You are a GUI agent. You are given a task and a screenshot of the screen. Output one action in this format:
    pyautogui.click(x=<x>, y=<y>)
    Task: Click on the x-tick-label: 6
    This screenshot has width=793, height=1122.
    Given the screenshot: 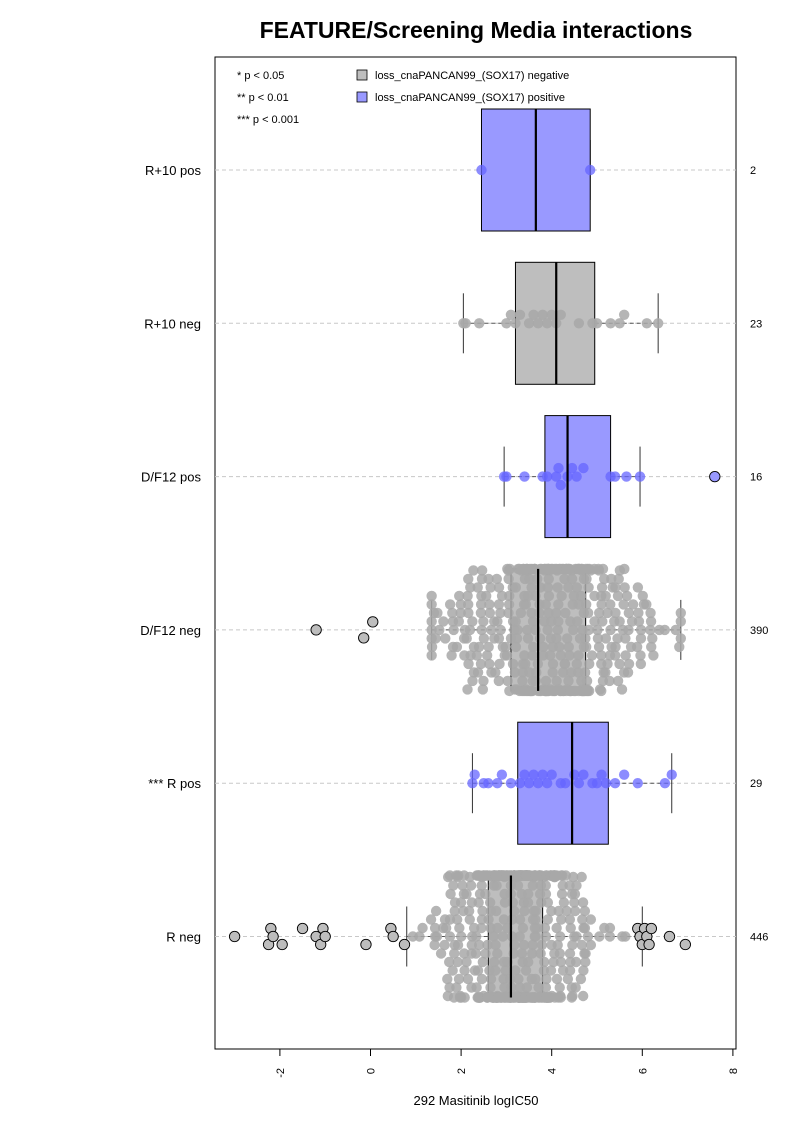 What is the action you would take?
    pyautogui.click(x=643, y=1071)
    